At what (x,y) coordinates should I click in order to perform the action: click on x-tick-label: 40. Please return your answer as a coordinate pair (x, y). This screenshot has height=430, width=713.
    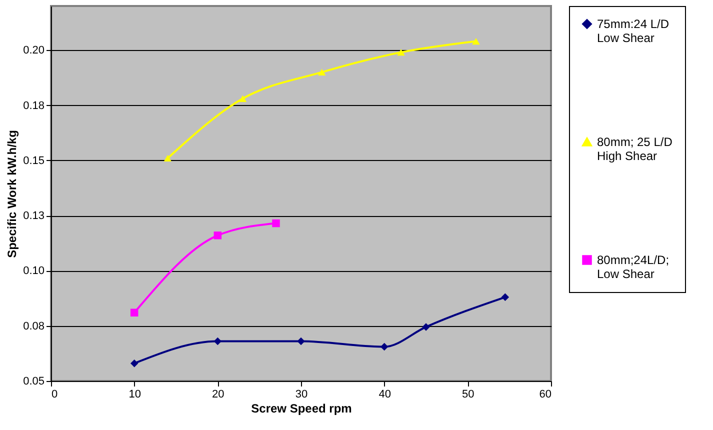
    Looking at the image, I should click on (384, 394).